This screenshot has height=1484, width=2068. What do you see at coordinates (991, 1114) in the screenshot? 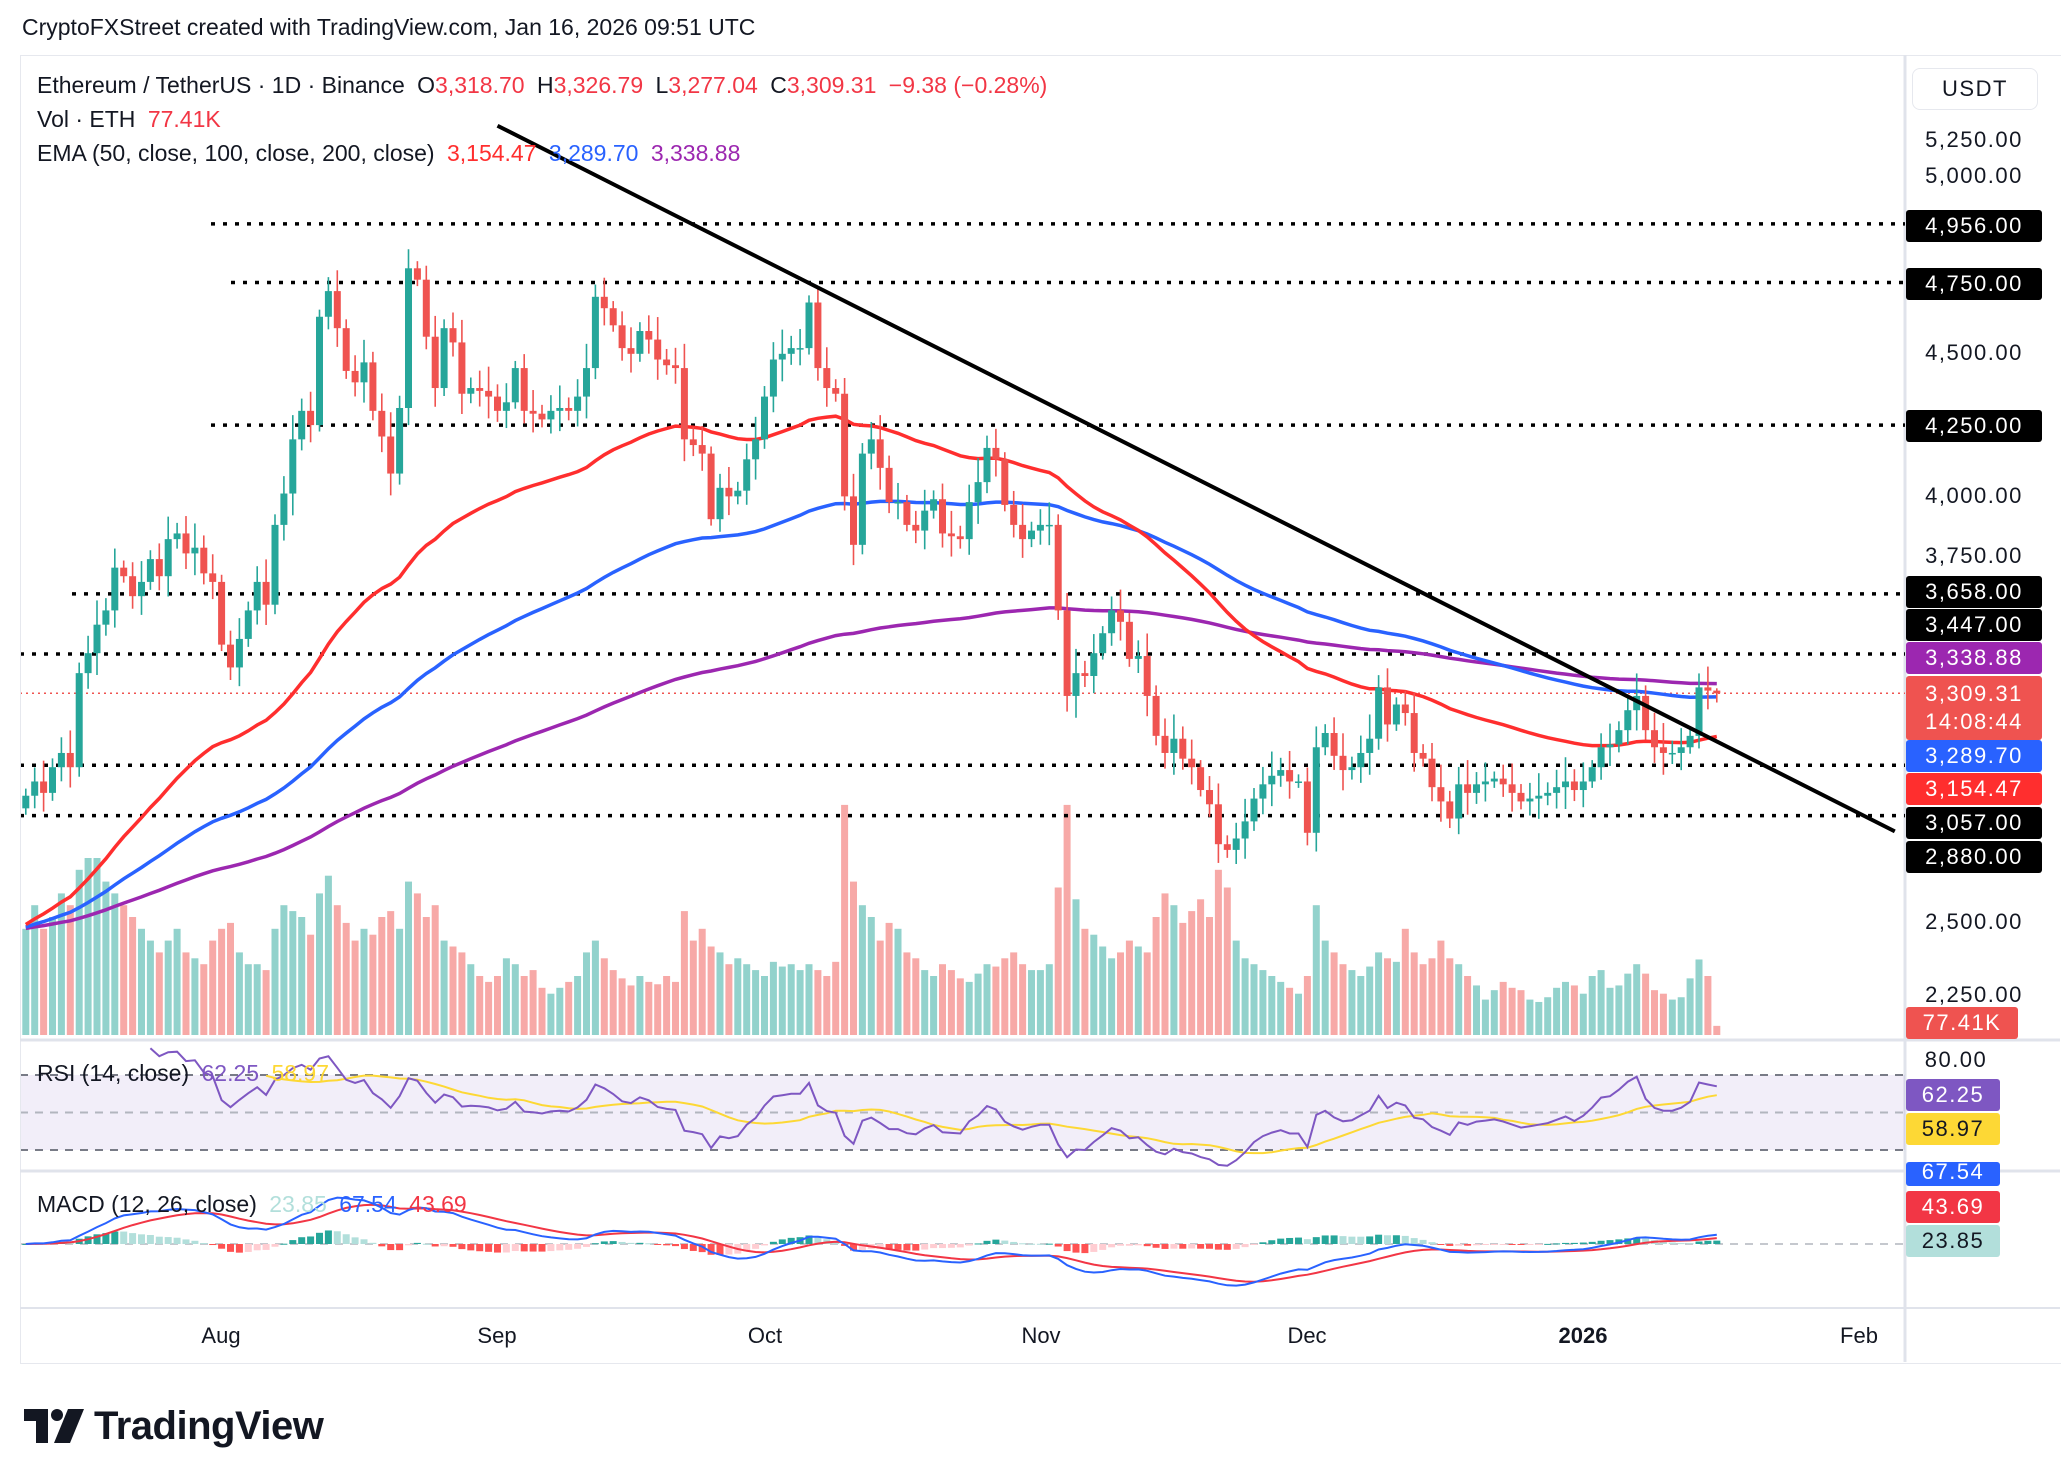
I see `rsi-ma-line` at bounding box center [991, 1114].